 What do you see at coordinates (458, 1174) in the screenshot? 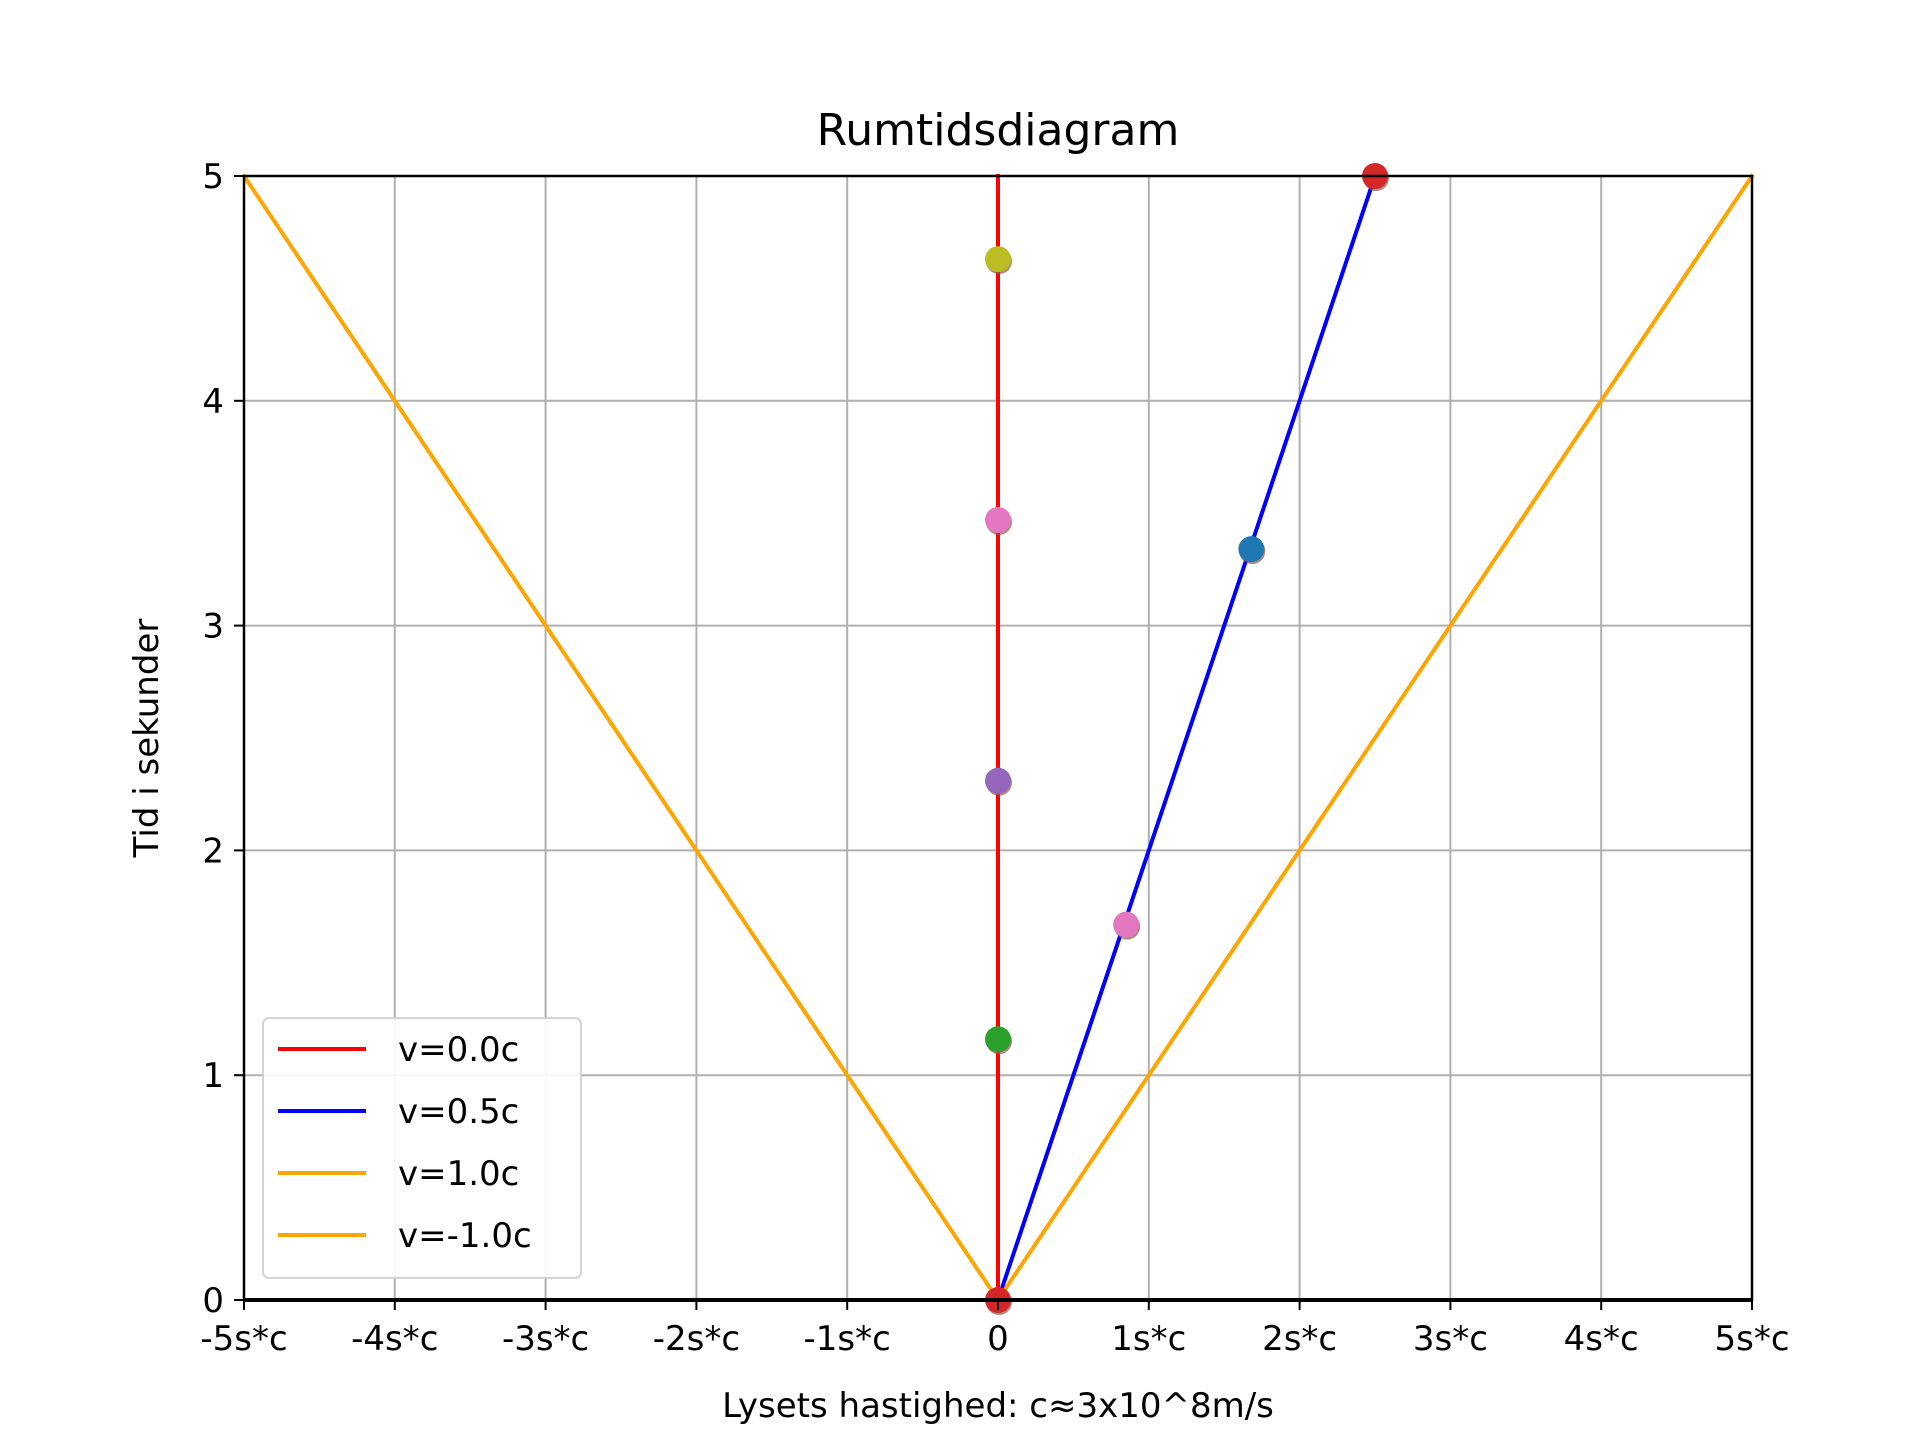
I see `legend-label-2: v=1.0c` at bounding box center [458, 1174].